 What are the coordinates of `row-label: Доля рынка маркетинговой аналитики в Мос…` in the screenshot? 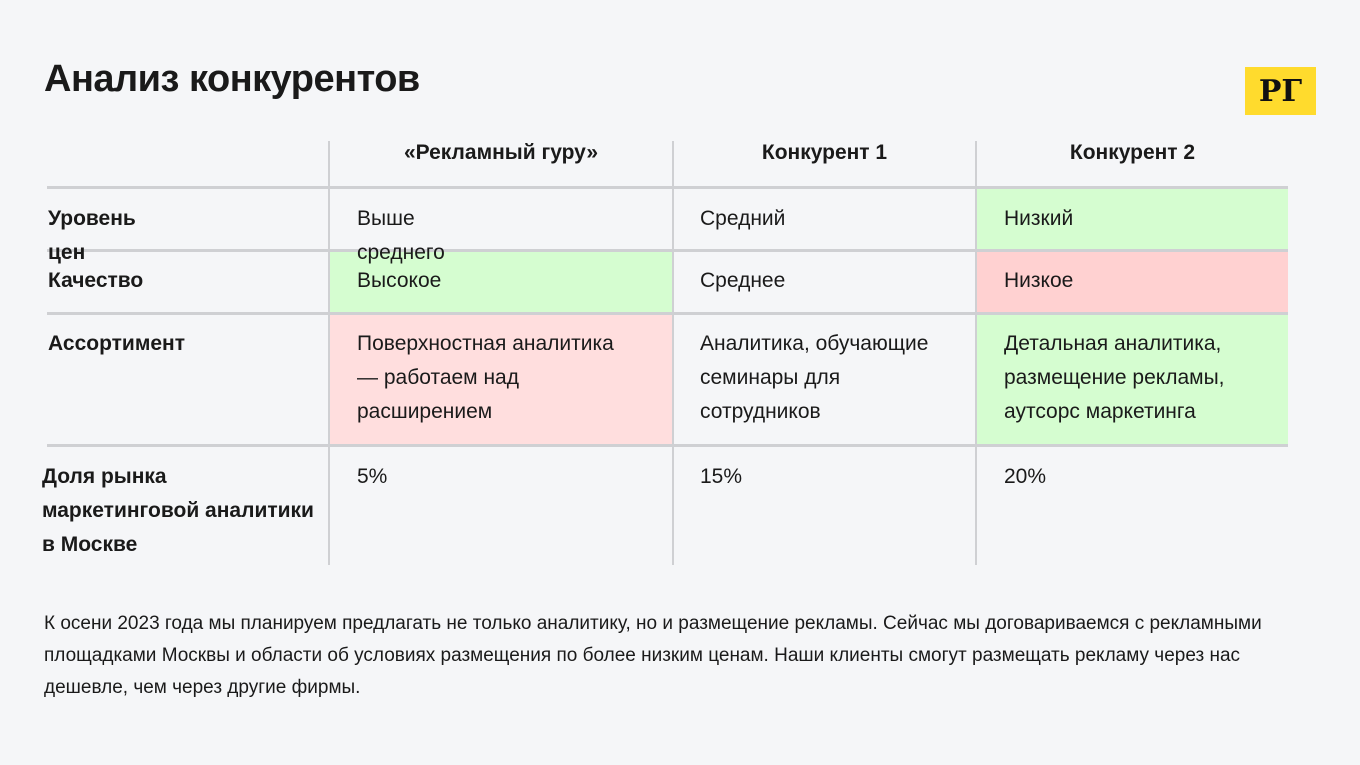 It's located at (178, 510).